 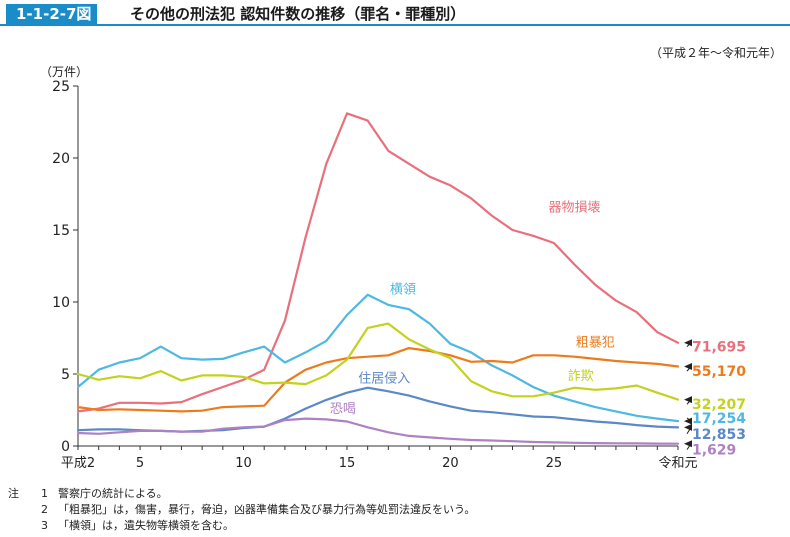 What do you see at coordinates (65, 375) in the screenshot?
I see `y-tick-label: 5` at bounding box center [65, 375].